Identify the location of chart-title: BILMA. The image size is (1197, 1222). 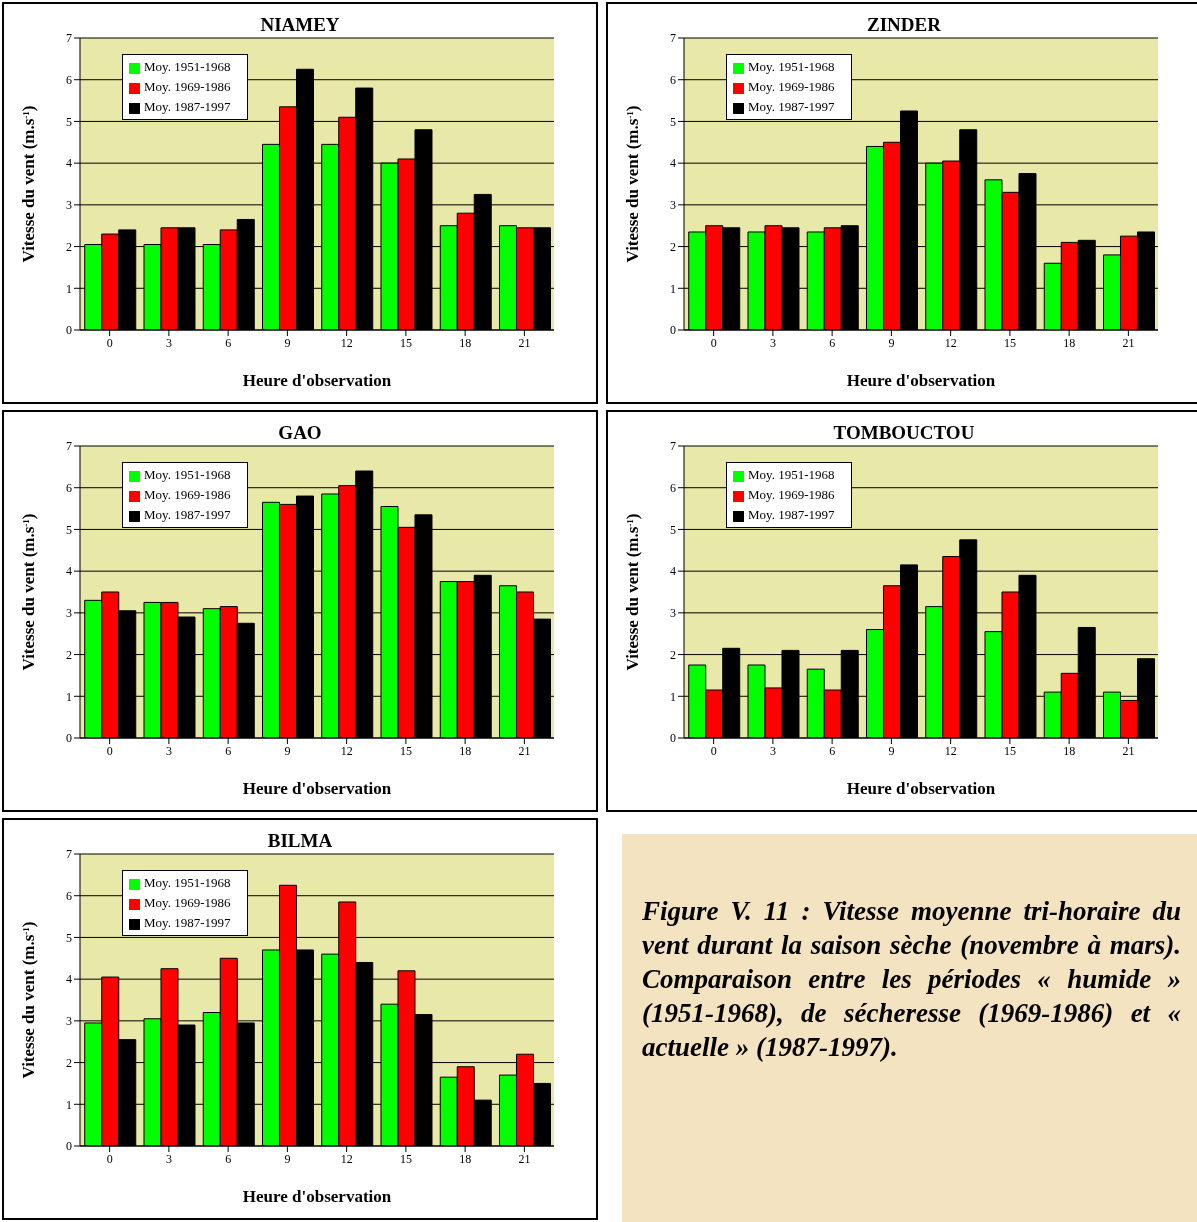
(300, 840).